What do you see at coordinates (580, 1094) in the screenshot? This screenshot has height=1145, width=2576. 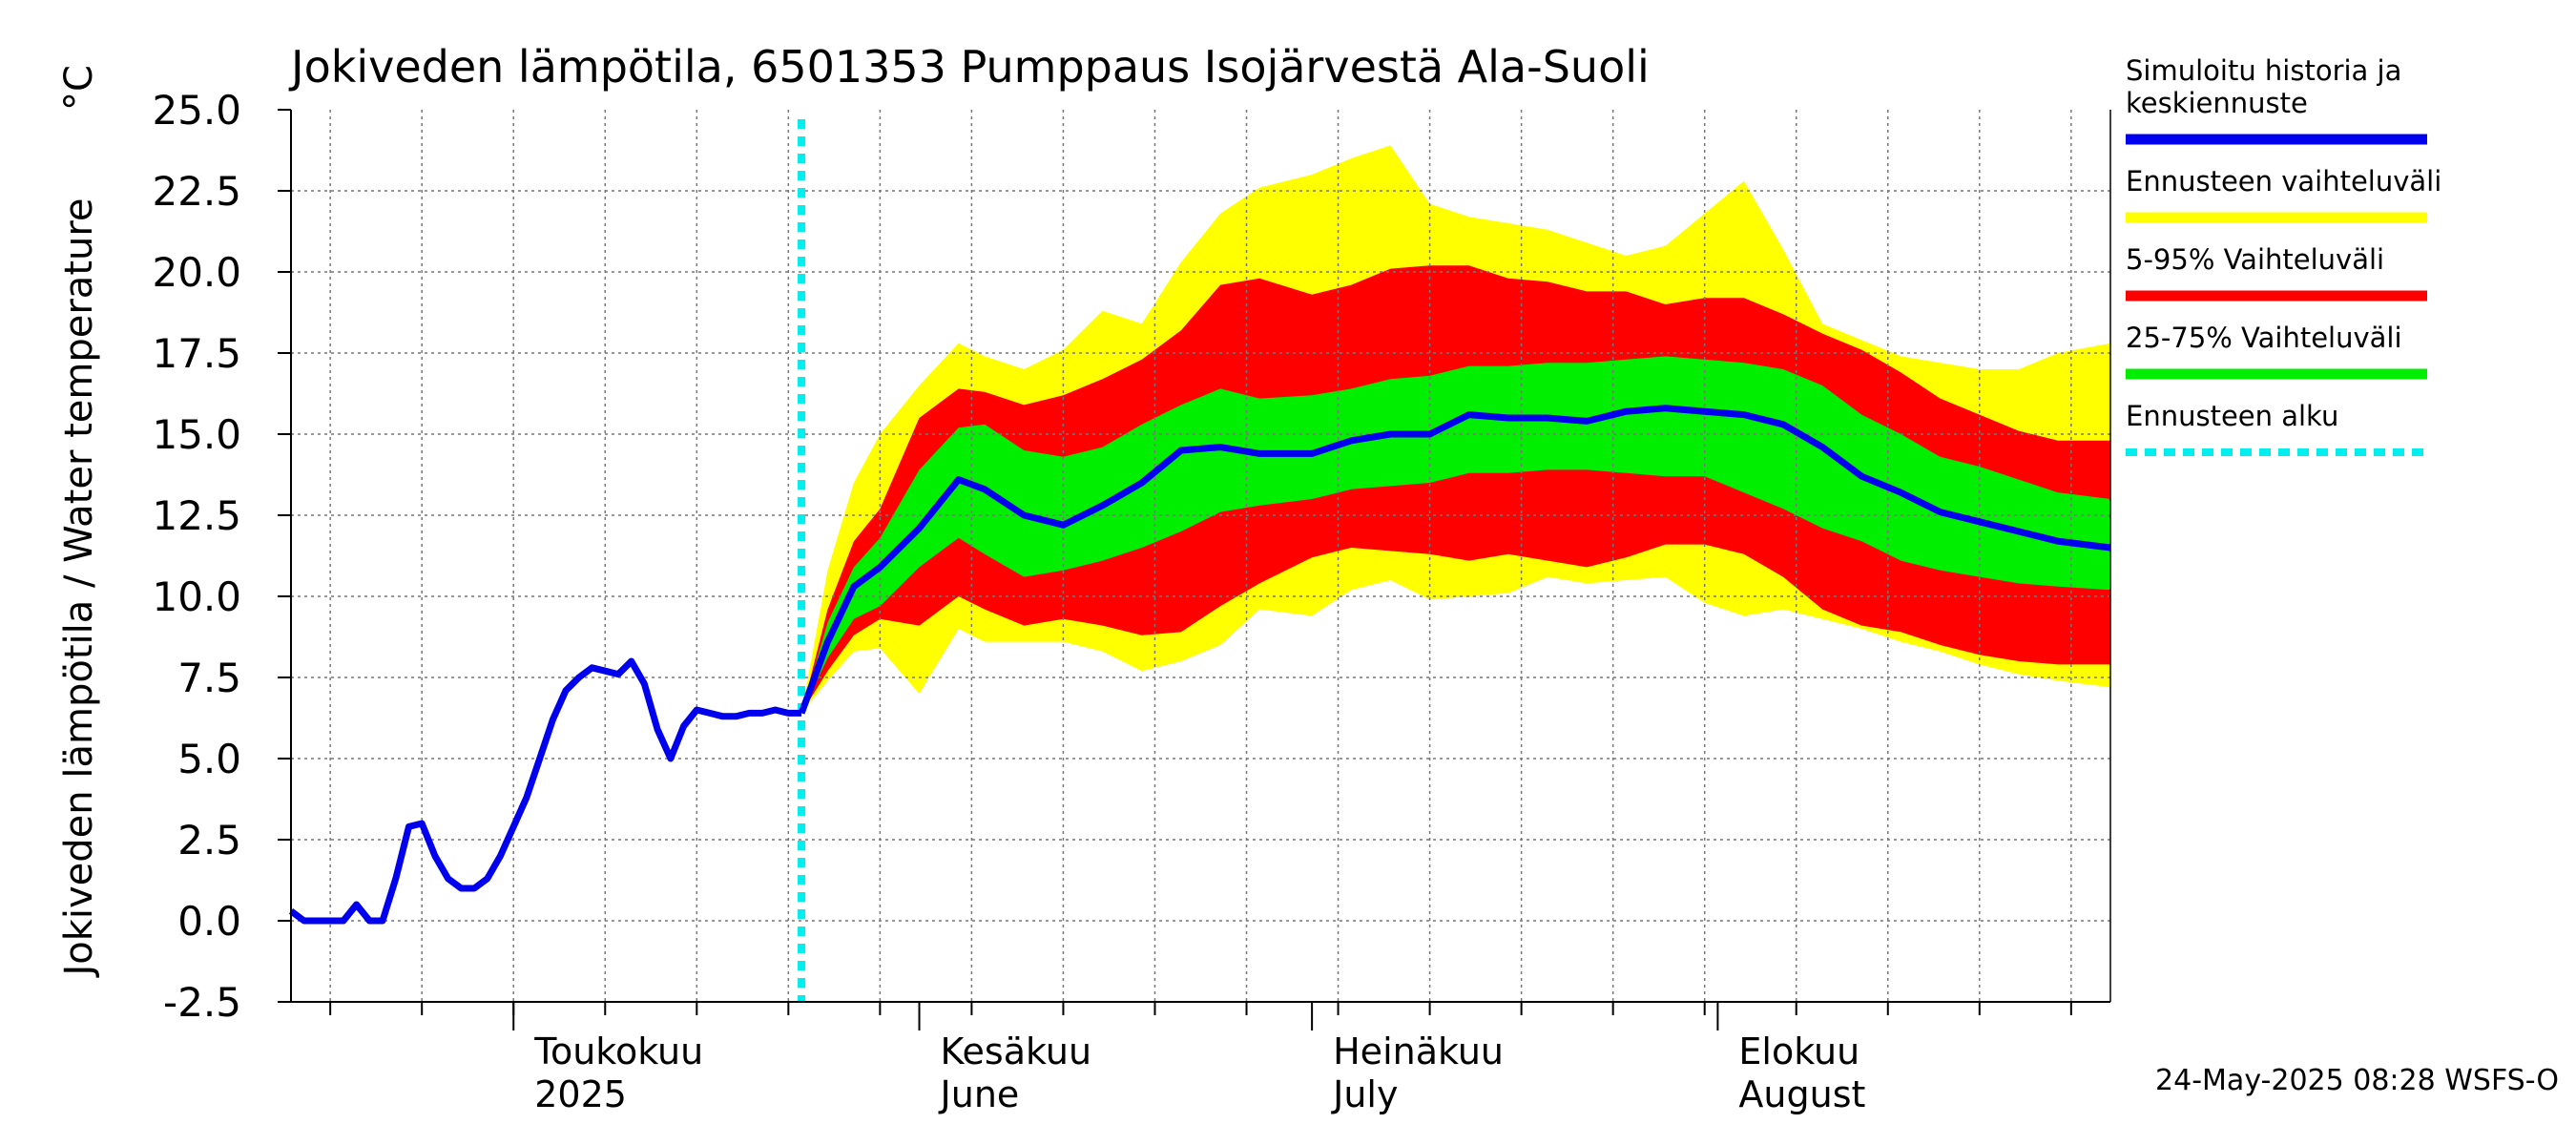 I see `month-sublabel: 2025` at bounding box center [580, 1094].